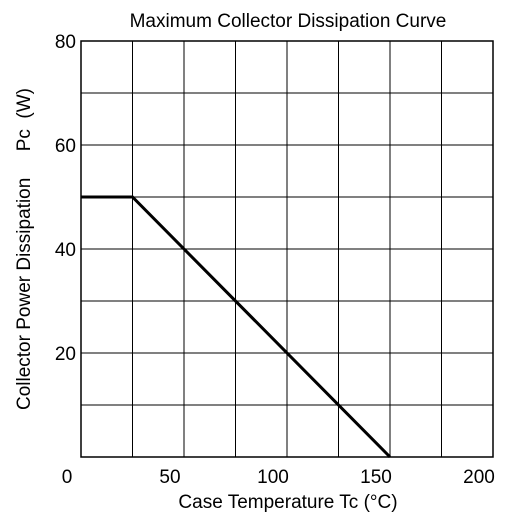 The width and height of the screenshot is (520, 523). Describe the element at coordinates (287, 502) in the screenshot. I see `x-axis-label: Case Temperature Tc (°C)` at that location.